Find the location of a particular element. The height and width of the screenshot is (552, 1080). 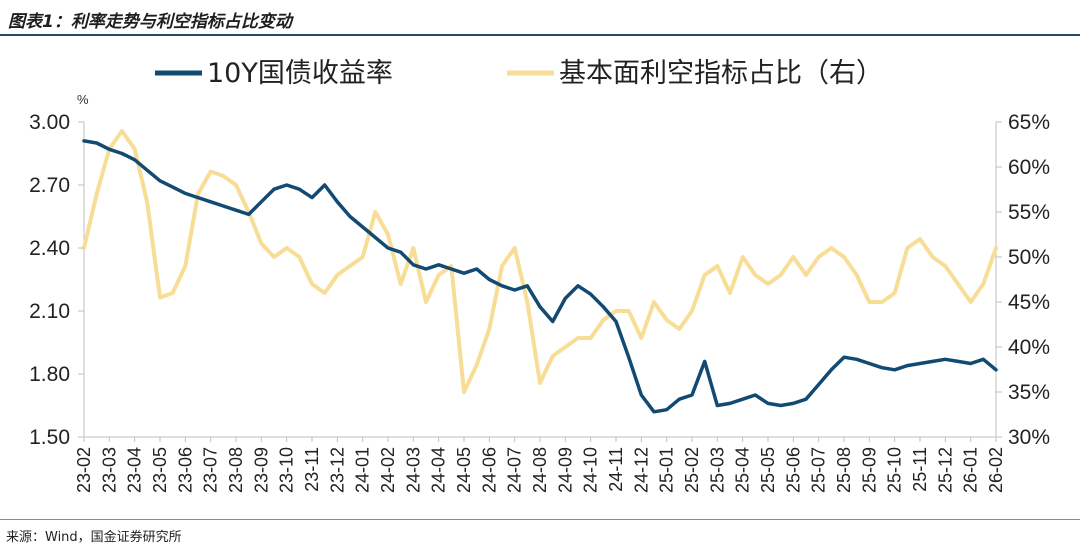

x-tick-label: 23-04 is located at coordinates (135, 470).